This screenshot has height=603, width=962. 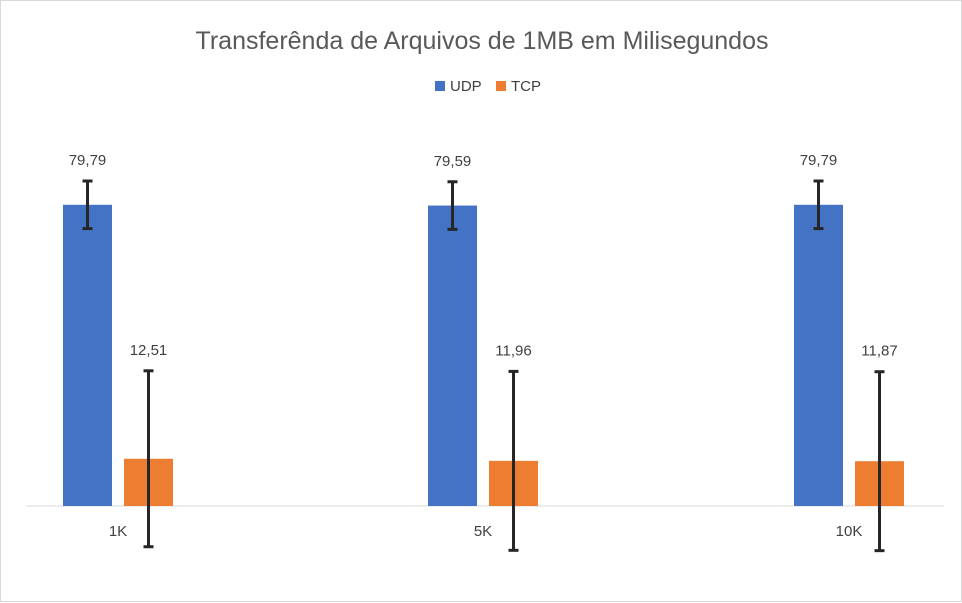 What do you see at coordinates (88, 160) in the screenshot?
I see `data-label-udp-1k: 79,79` at bounding box center [88, 160].